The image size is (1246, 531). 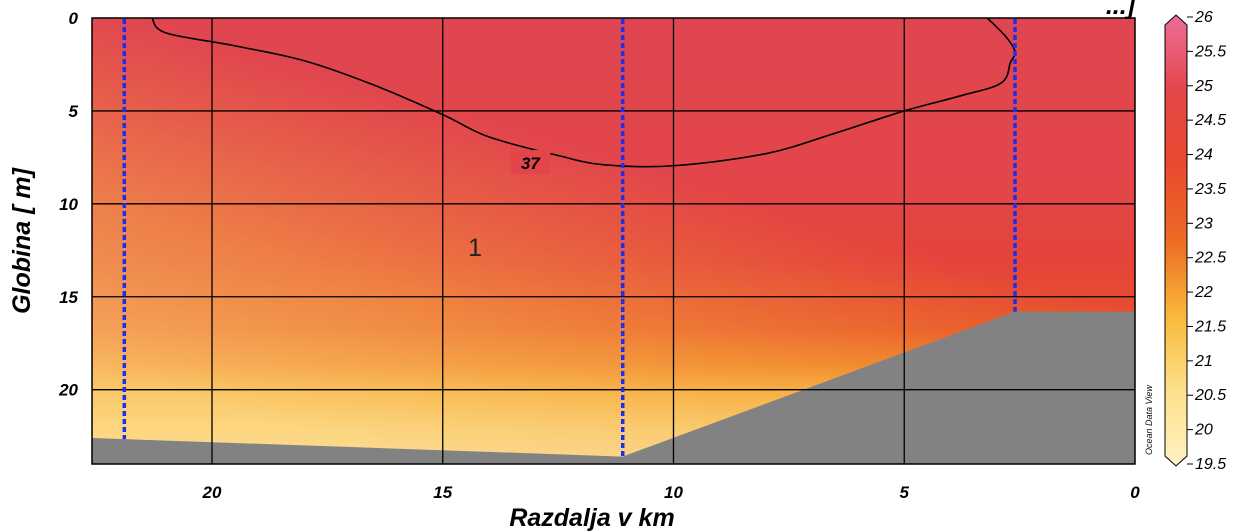 I want to click on colorbar-tick-label-1: 25.5, so click(x=1210, y=51).